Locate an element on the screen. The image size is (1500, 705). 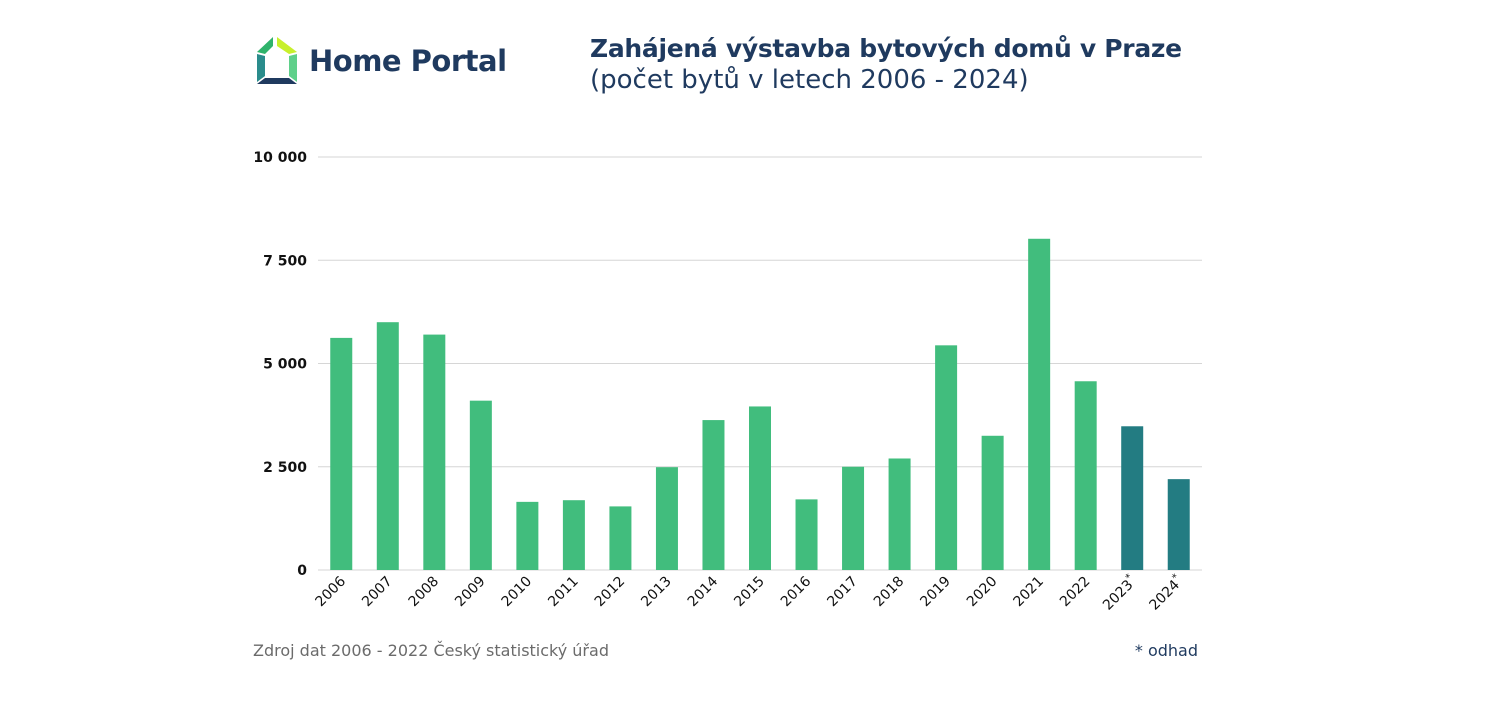
logo: Home Portal is located at coordinates (381, 61).